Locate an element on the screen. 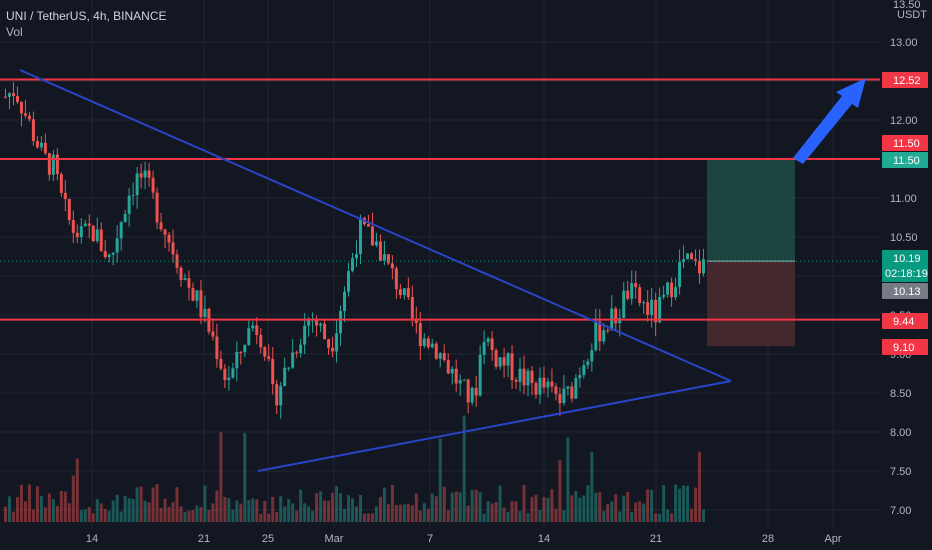 The image size is (932, 550). ascending-trendline is located at coordinates (494, 426).